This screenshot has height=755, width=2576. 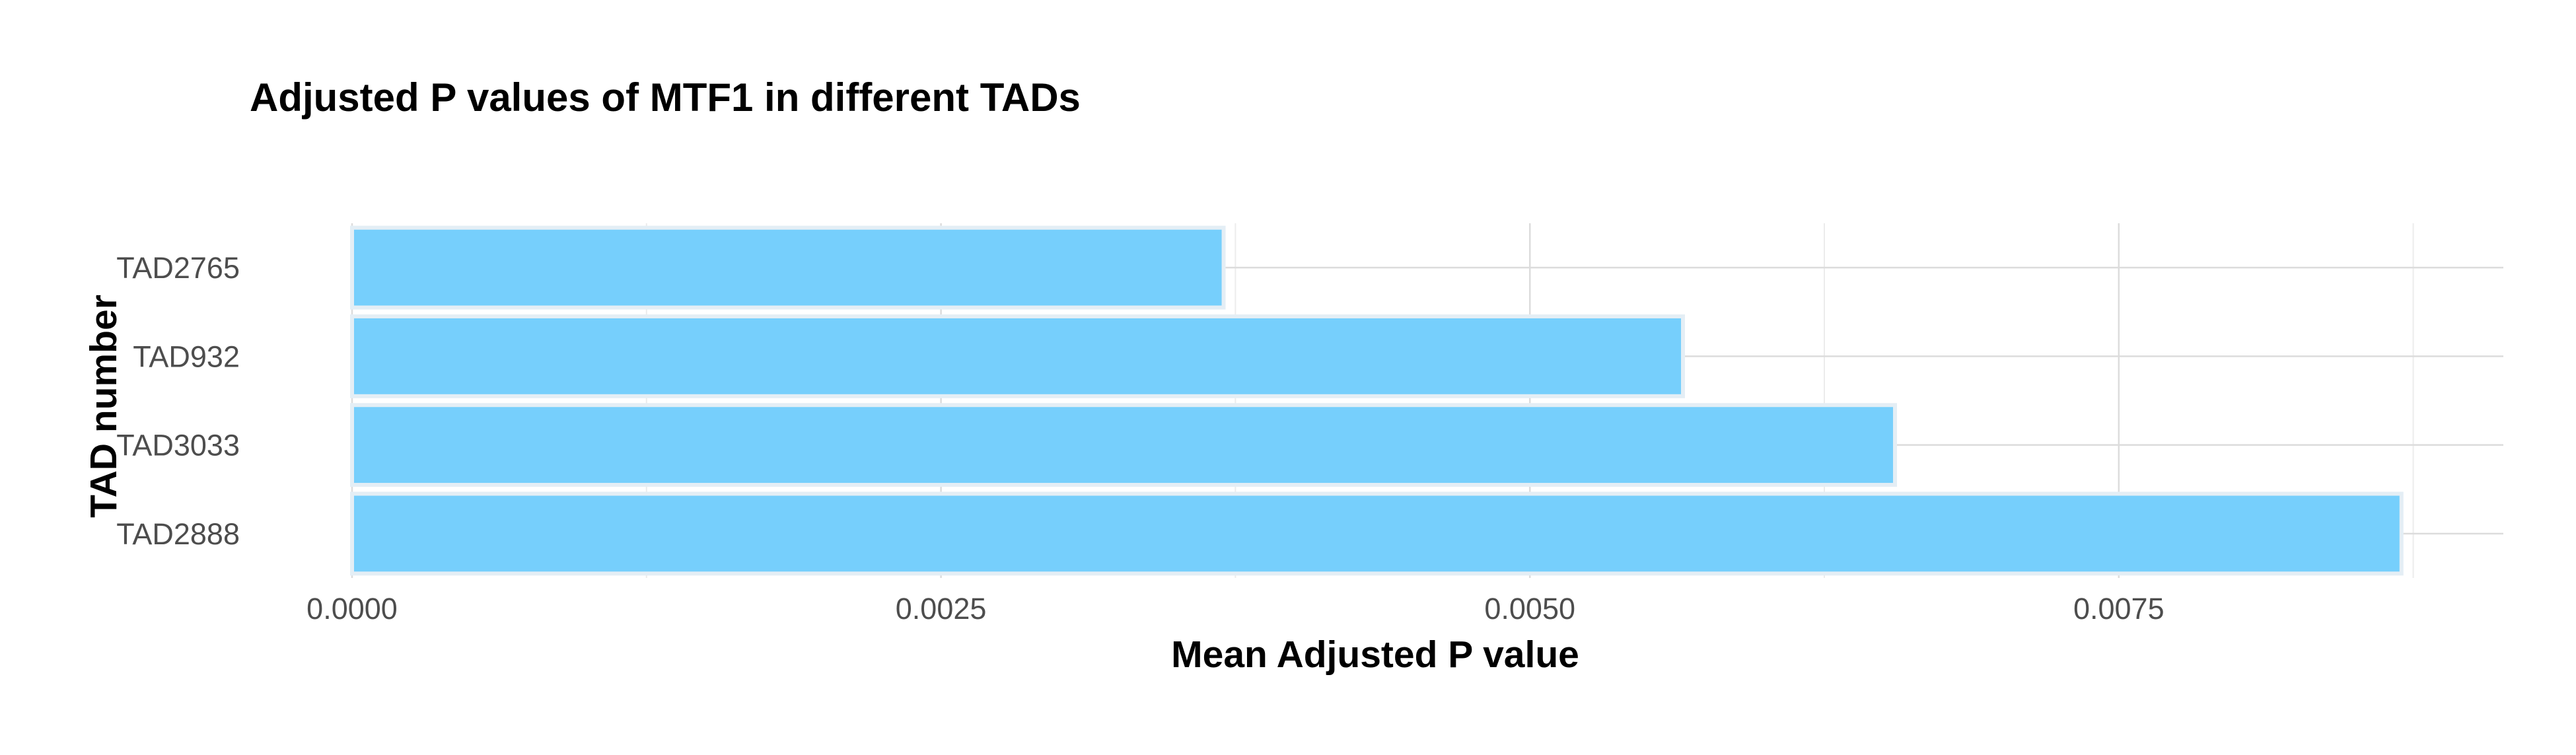 I want to click on y-axis-title: TAD number, so click(x=104, y=407).